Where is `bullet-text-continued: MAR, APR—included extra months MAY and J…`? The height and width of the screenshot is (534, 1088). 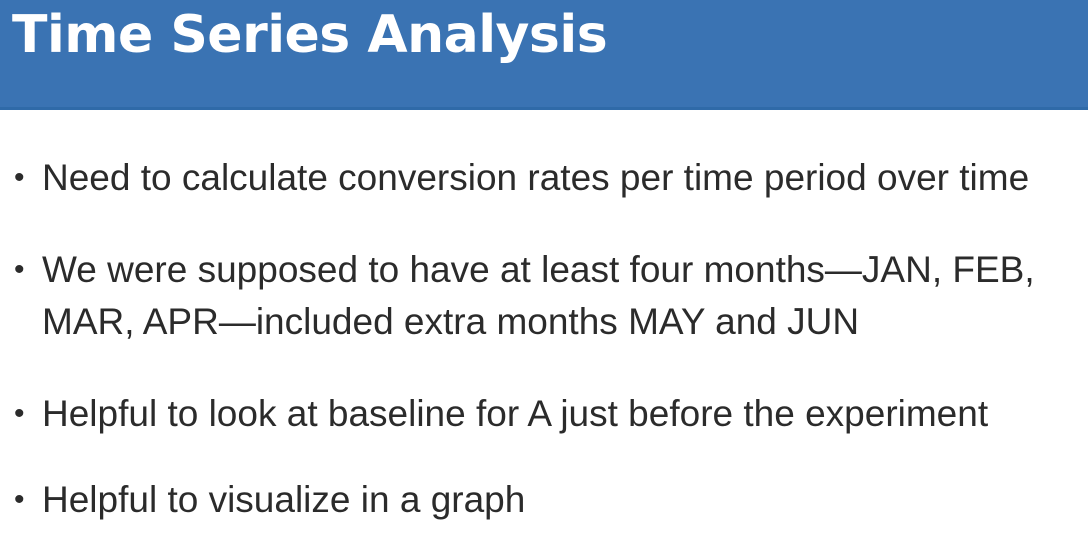
bullet-text-continued: MAR, APR—included extra months MAY and J… is located at coordinates (451, 321).